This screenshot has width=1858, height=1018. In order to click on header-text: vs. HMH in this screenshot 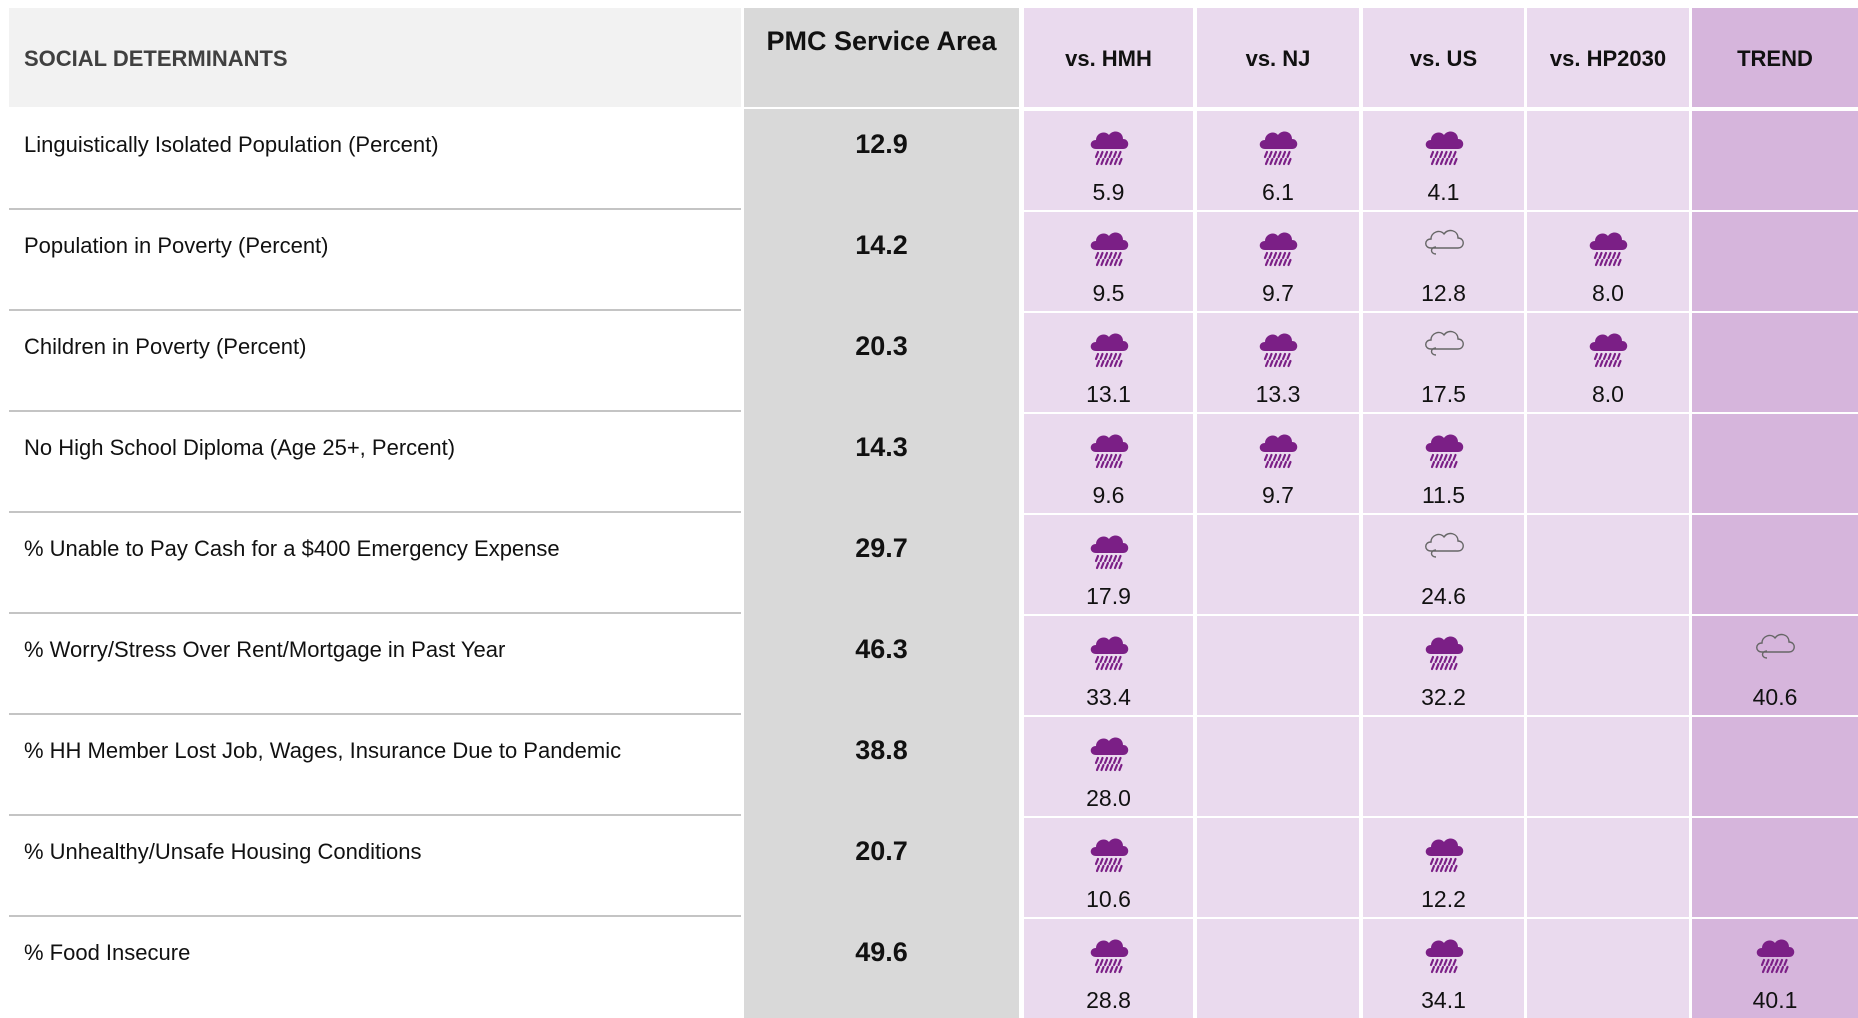, I will do `click(1108, 58)`.